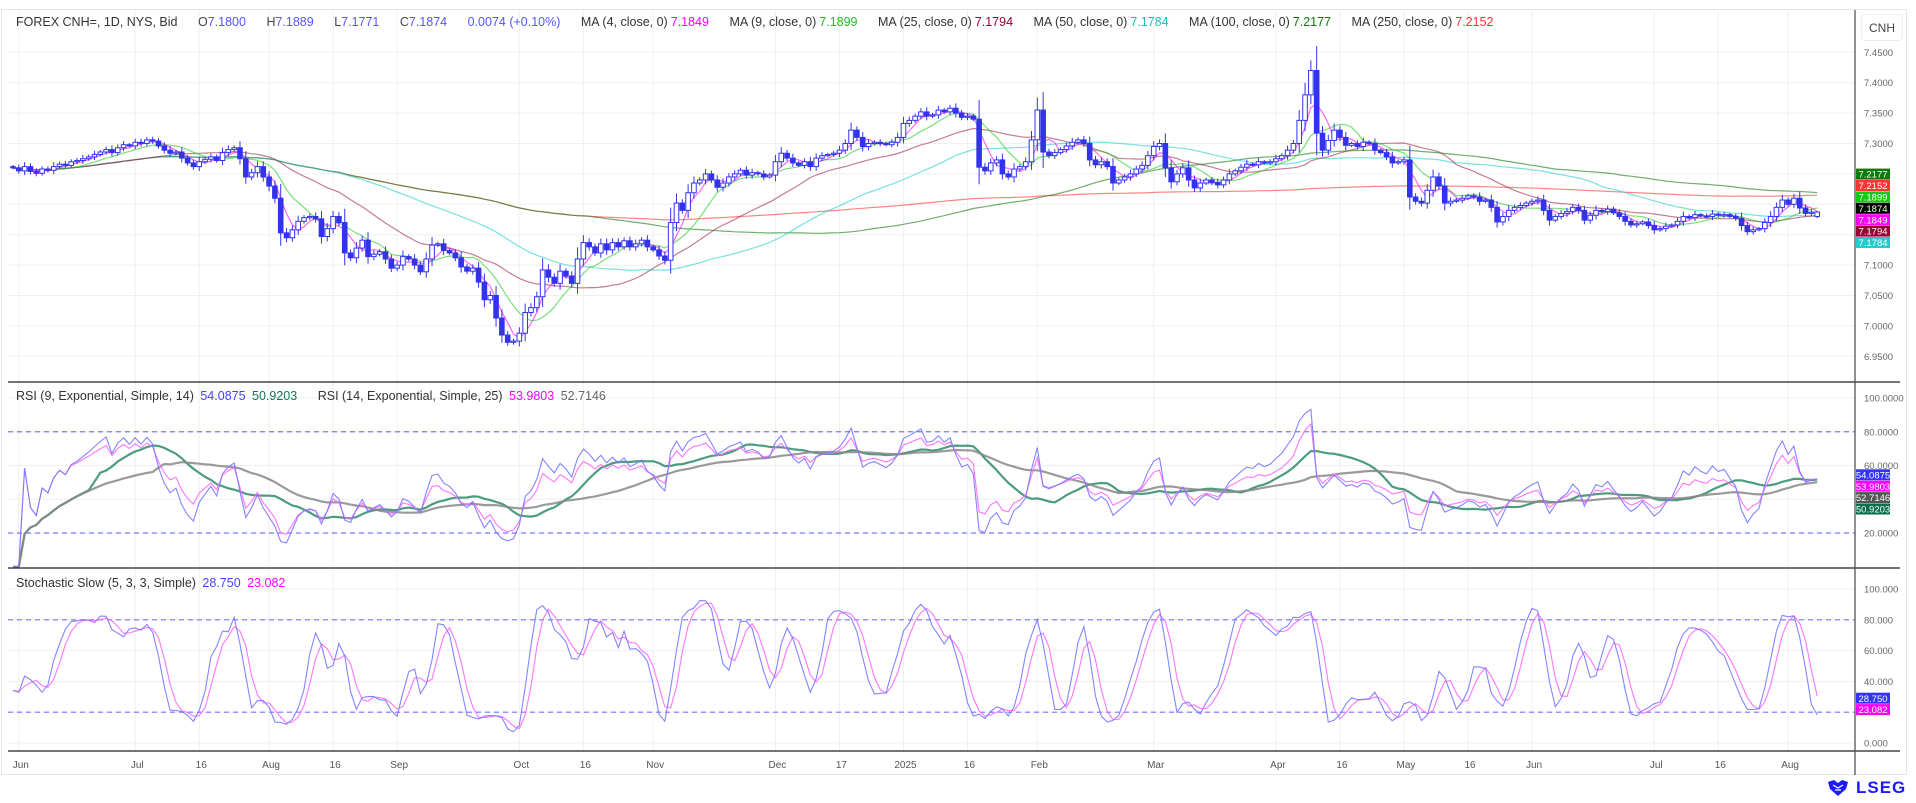 Image resolution: width=1916 pixels, height=803 pixels. I want to click on rsi9-label: RSI (9, Exponential, Simple, 14), so click(105, 396).